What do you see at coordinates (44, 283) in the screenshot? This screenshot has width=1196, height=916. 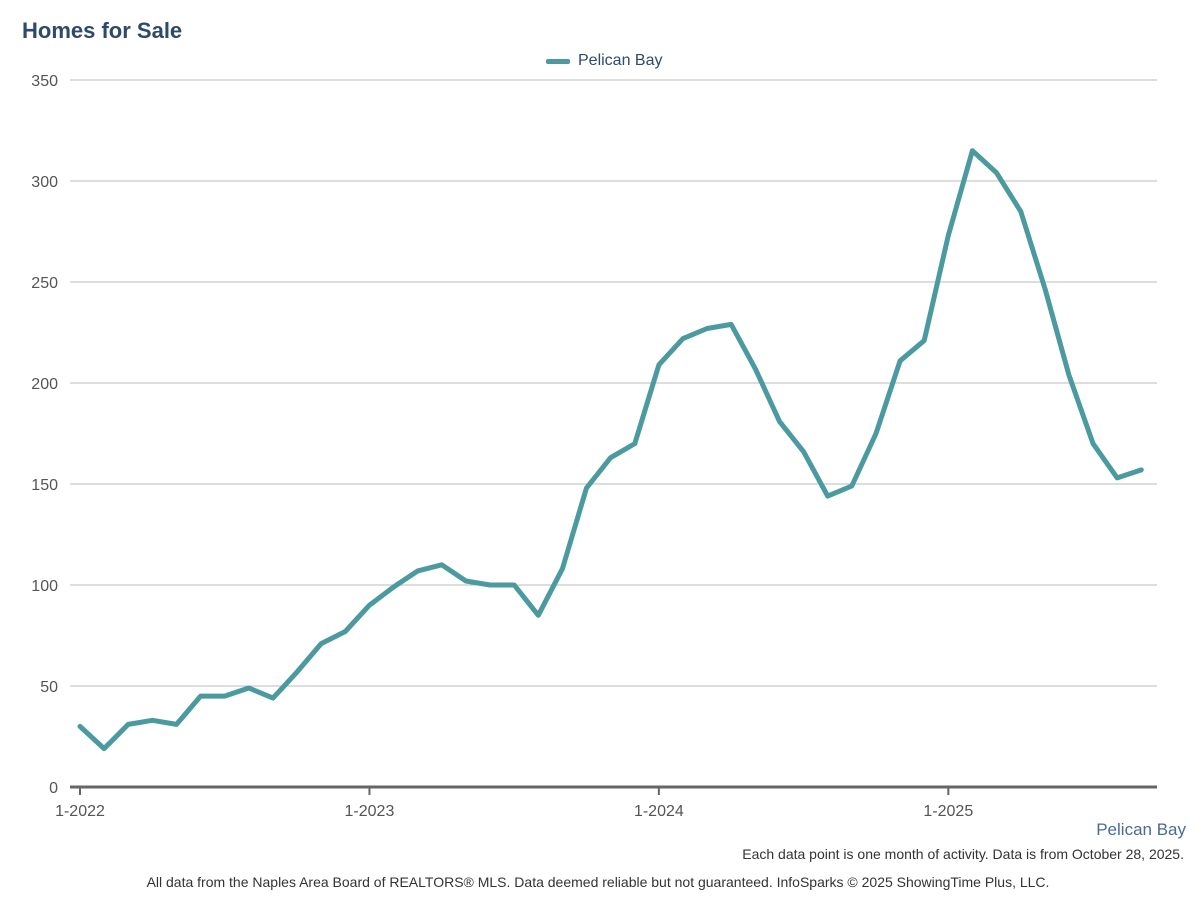 I see `y-tick-label: 250` at bounding box center [44, 283].